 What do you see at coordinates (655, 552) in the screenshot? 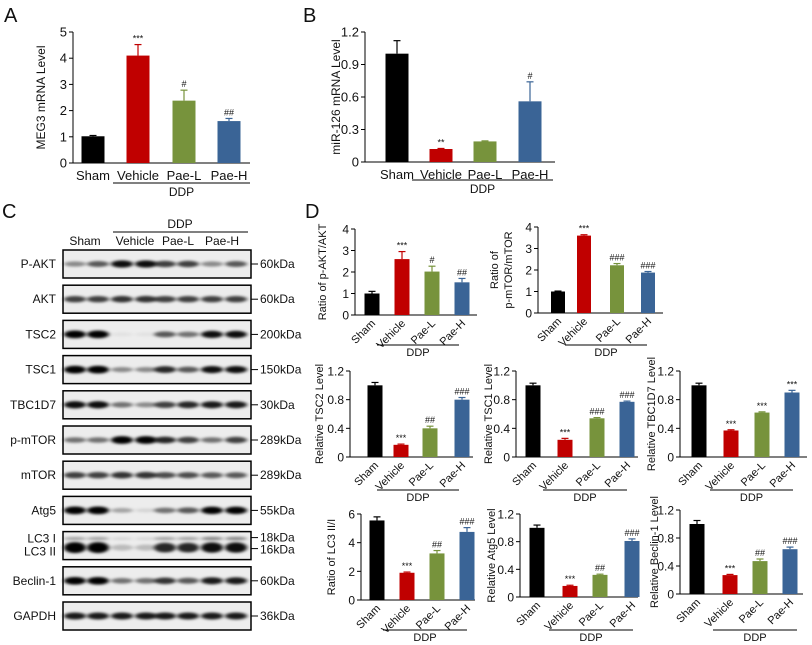
I see `y-axis-label: Relative Beclin-1 Level` at bounding box center [655, 552].